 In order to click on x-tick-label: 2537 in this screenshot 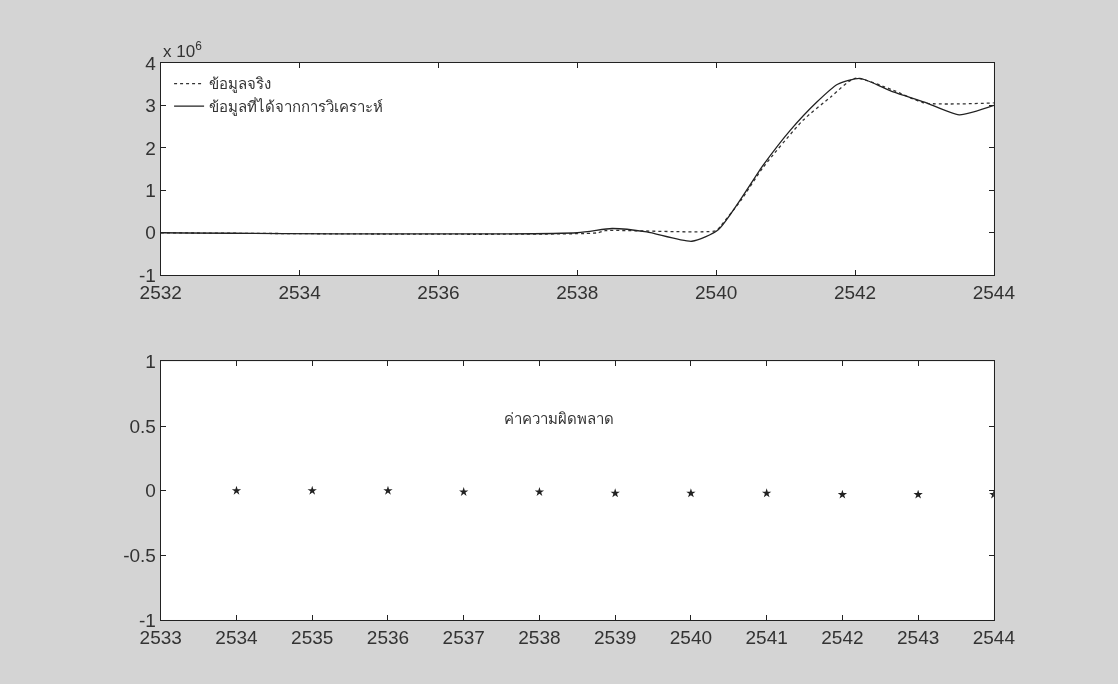, I will do `click(463, 637)`.